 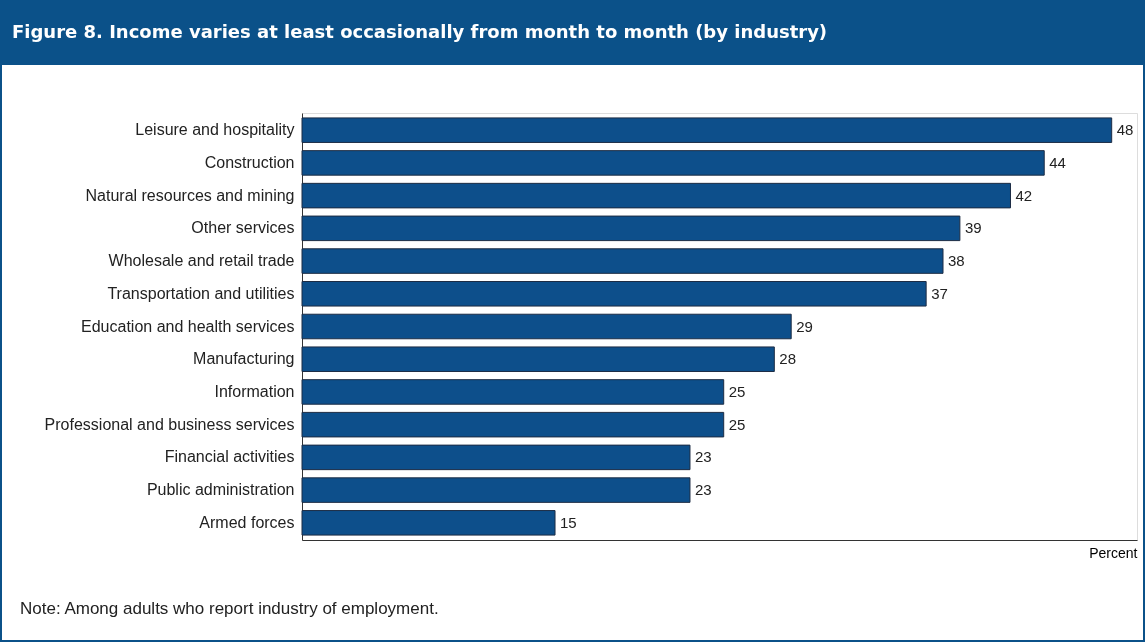 I want to click on data-label: 29, so click(x=804, y=326).